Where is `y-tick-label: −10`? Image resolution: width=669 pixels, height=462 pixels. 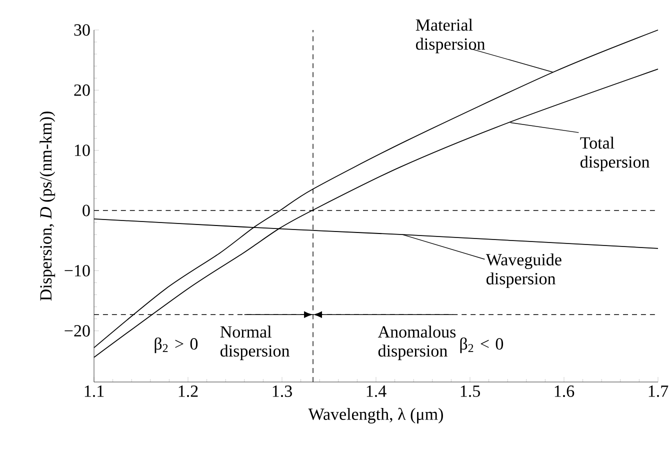
y-tick-label: −10 is located at coordinates (77, 270).